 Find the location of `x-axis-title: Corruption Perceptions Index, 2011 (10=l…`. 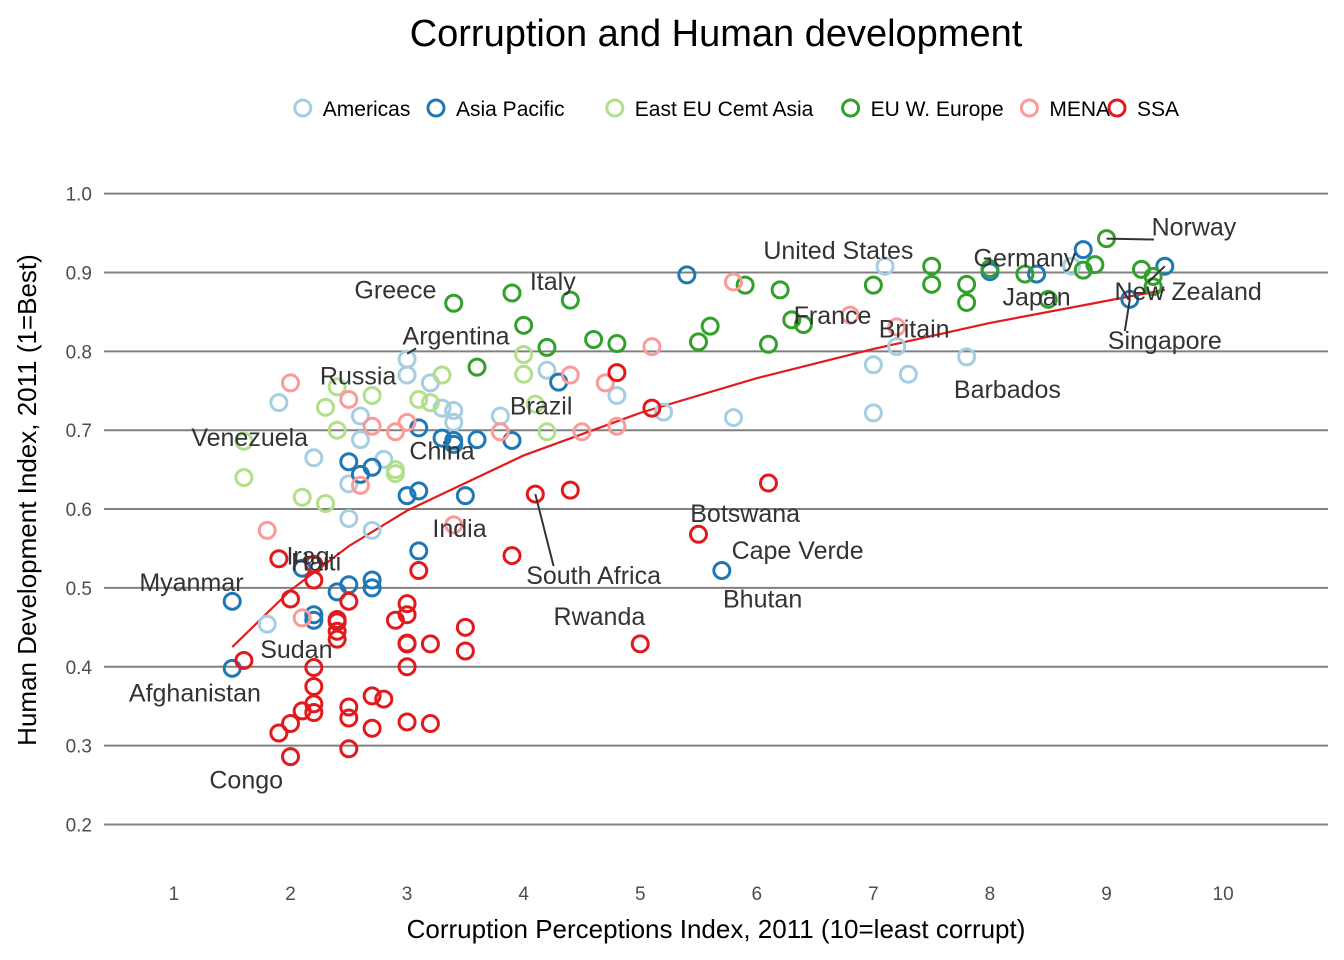

x-axis-title: Corruption Perceptions Index, 2011 (10=l… is located at coordinates (716, 929).